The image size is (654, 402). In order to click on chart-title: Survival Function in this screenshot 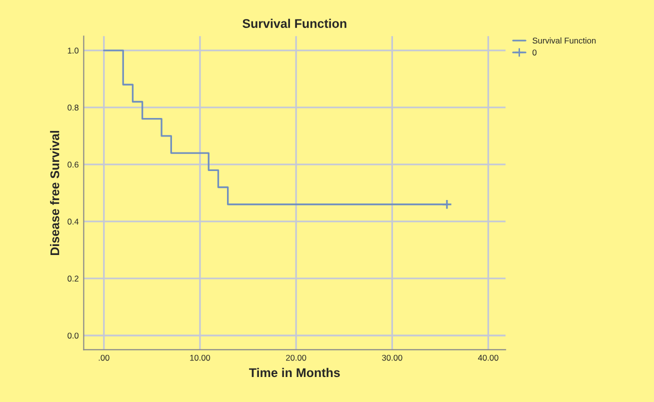, I will do `click(294, 23)`.